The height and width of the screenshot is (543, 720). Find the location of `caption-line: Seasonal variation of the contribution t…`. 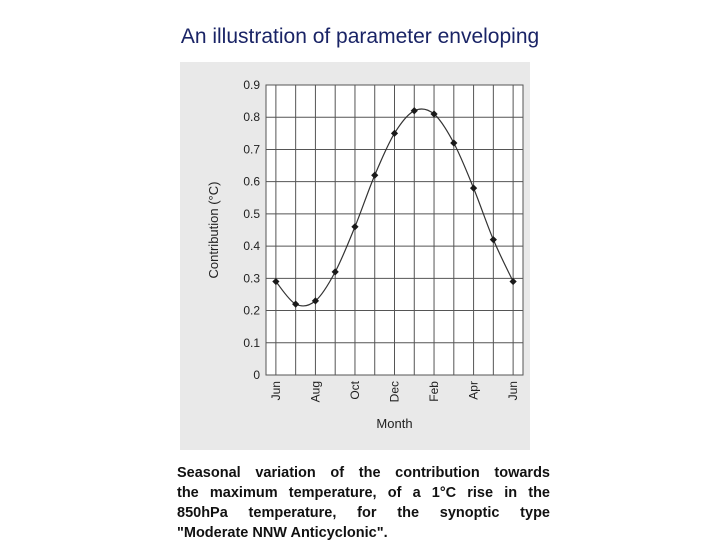

caption-line: Seasonal variation of the contribution t… is located at coordinates (363, 473).